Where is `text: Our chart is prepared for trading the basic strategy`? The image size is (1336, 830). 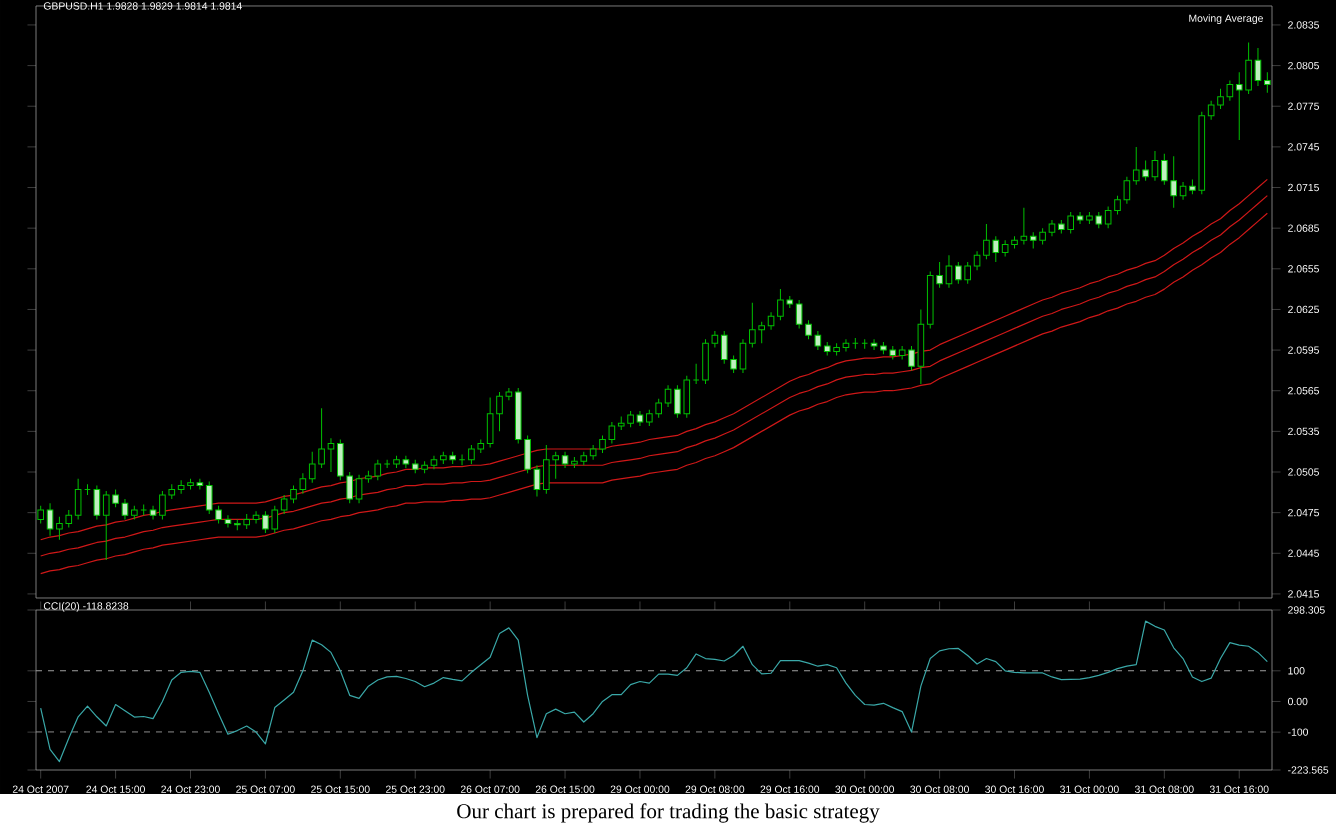 text: Our chart is prepared for trading the basic strategy is located at coordinates (668, 813).